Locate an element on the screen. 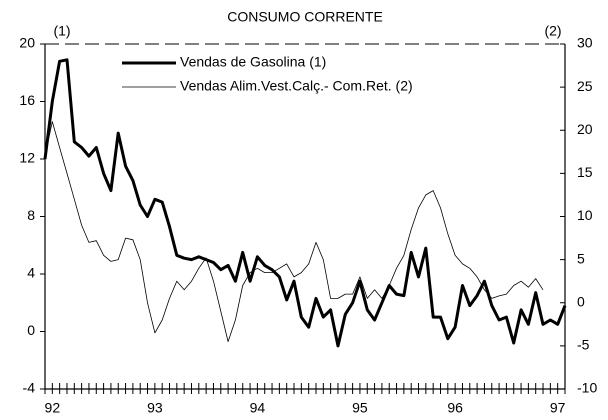 The height and width of the screenshot is (420, 608). x-tick-label: 93 is located at coordinates (155, 408).